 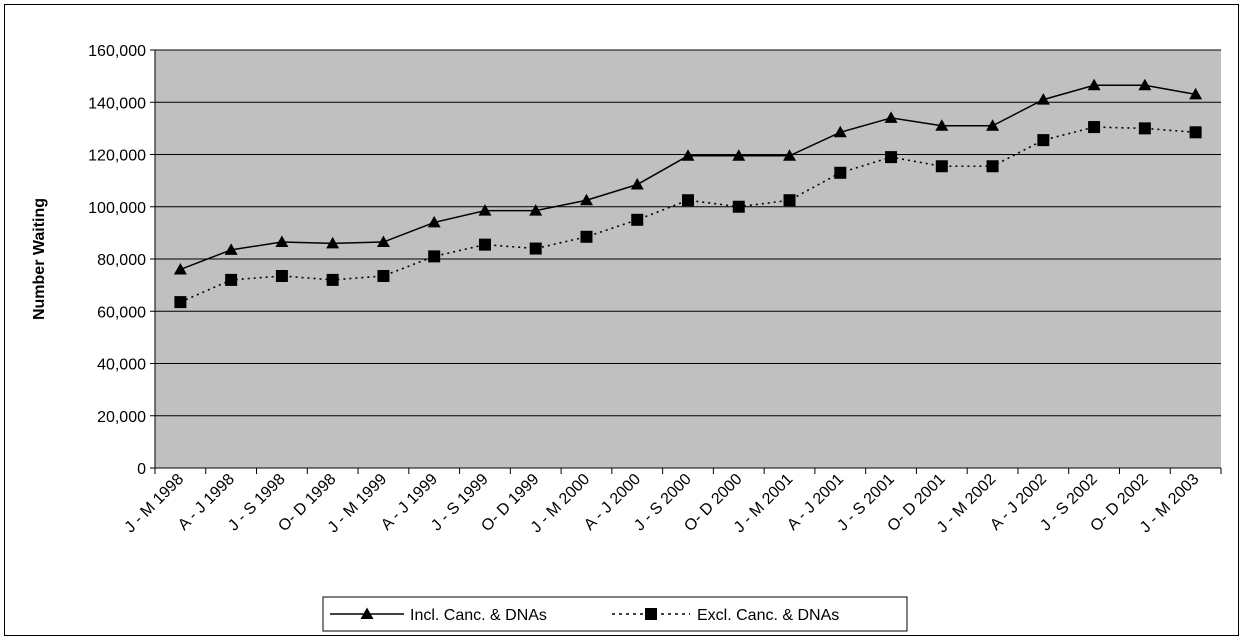 I want to click on y-tick-label: 100,000, so click(x=117, y=208).